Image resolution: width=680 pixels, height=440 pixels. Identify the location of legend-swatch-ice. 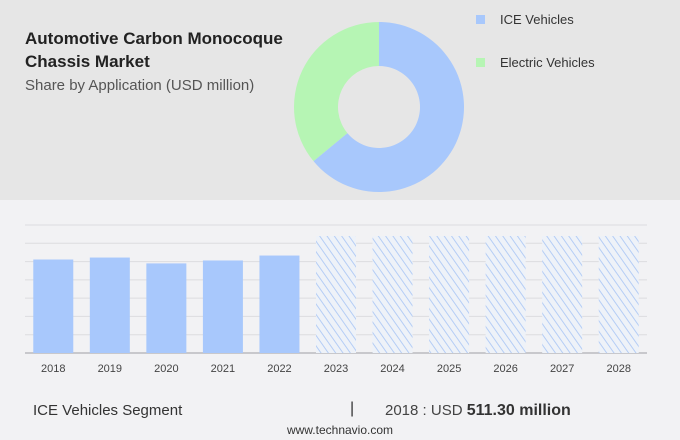
(480, 19).